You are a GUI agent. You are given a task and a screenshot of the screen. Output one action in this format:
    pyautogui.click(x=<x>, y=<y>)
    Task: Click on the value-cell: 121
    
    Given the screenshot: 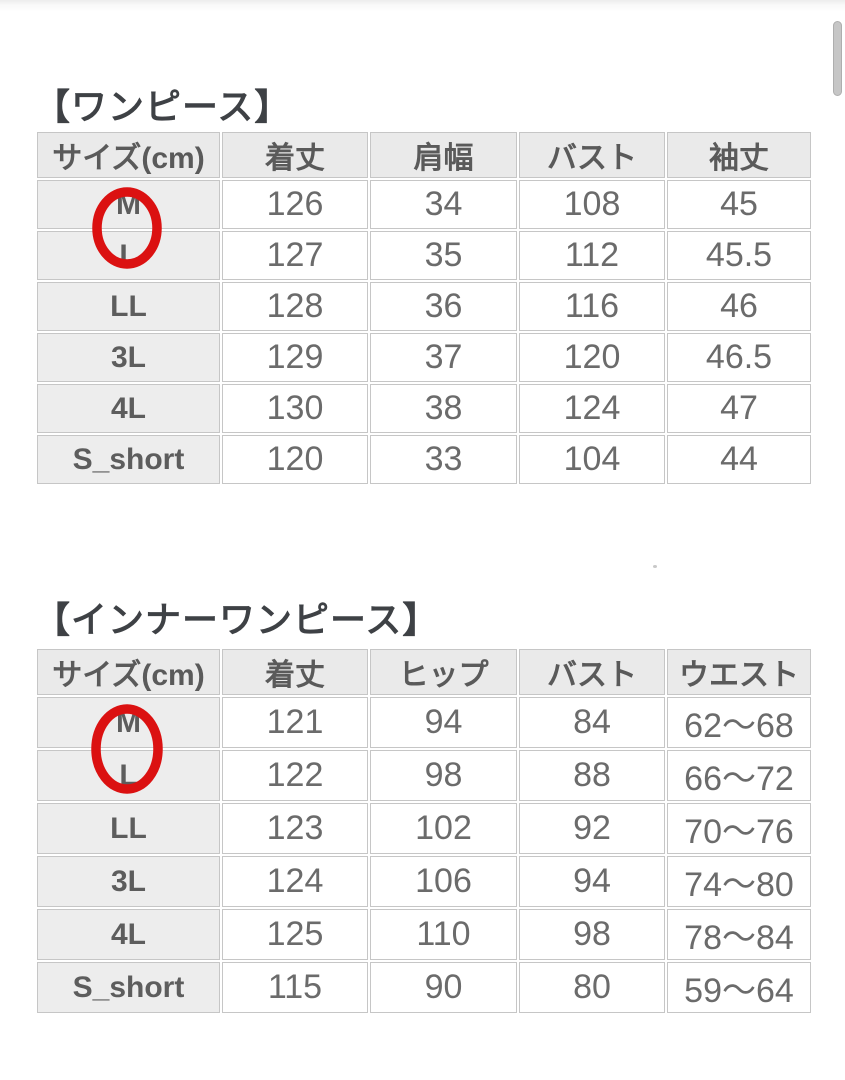 What is the action you would take?
    pyautogui.click(x=295, y=722)
    